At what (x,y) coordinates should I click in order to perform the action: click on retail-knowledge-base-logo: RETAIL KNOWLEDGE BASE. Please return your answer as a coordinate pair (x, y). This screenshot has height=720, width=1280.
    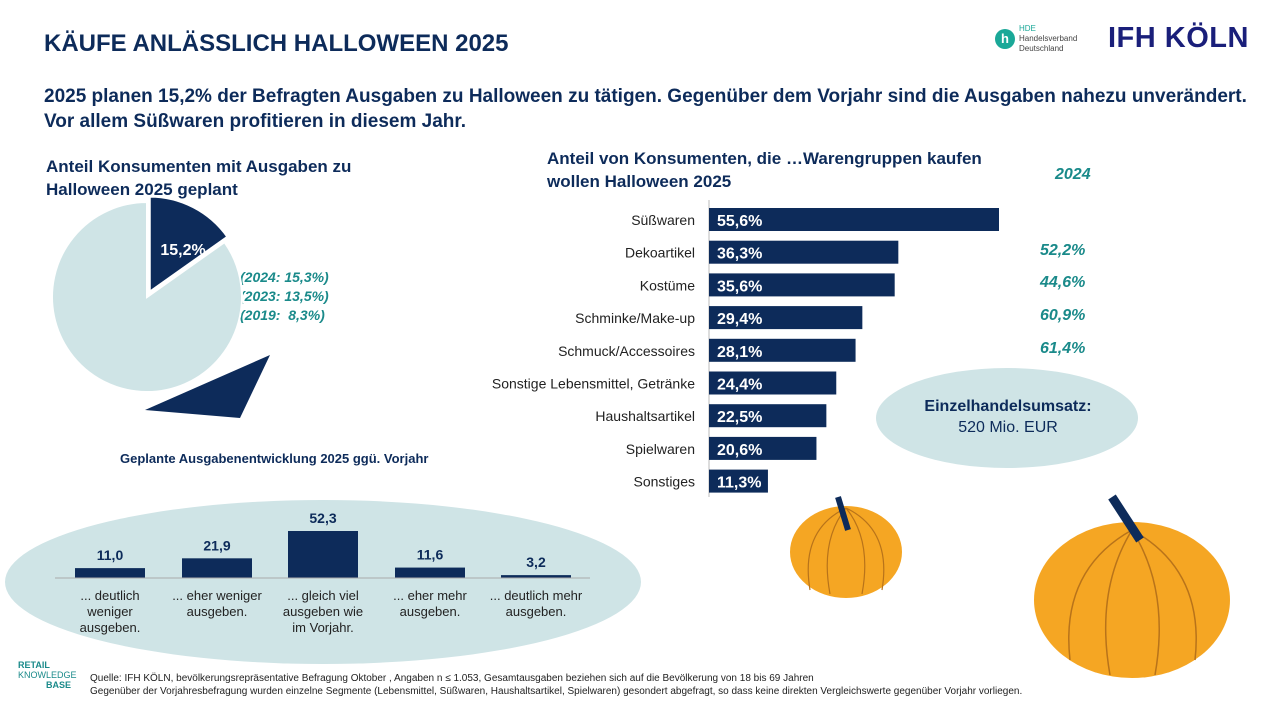
    Looking at the image, I should click on (47, 675).